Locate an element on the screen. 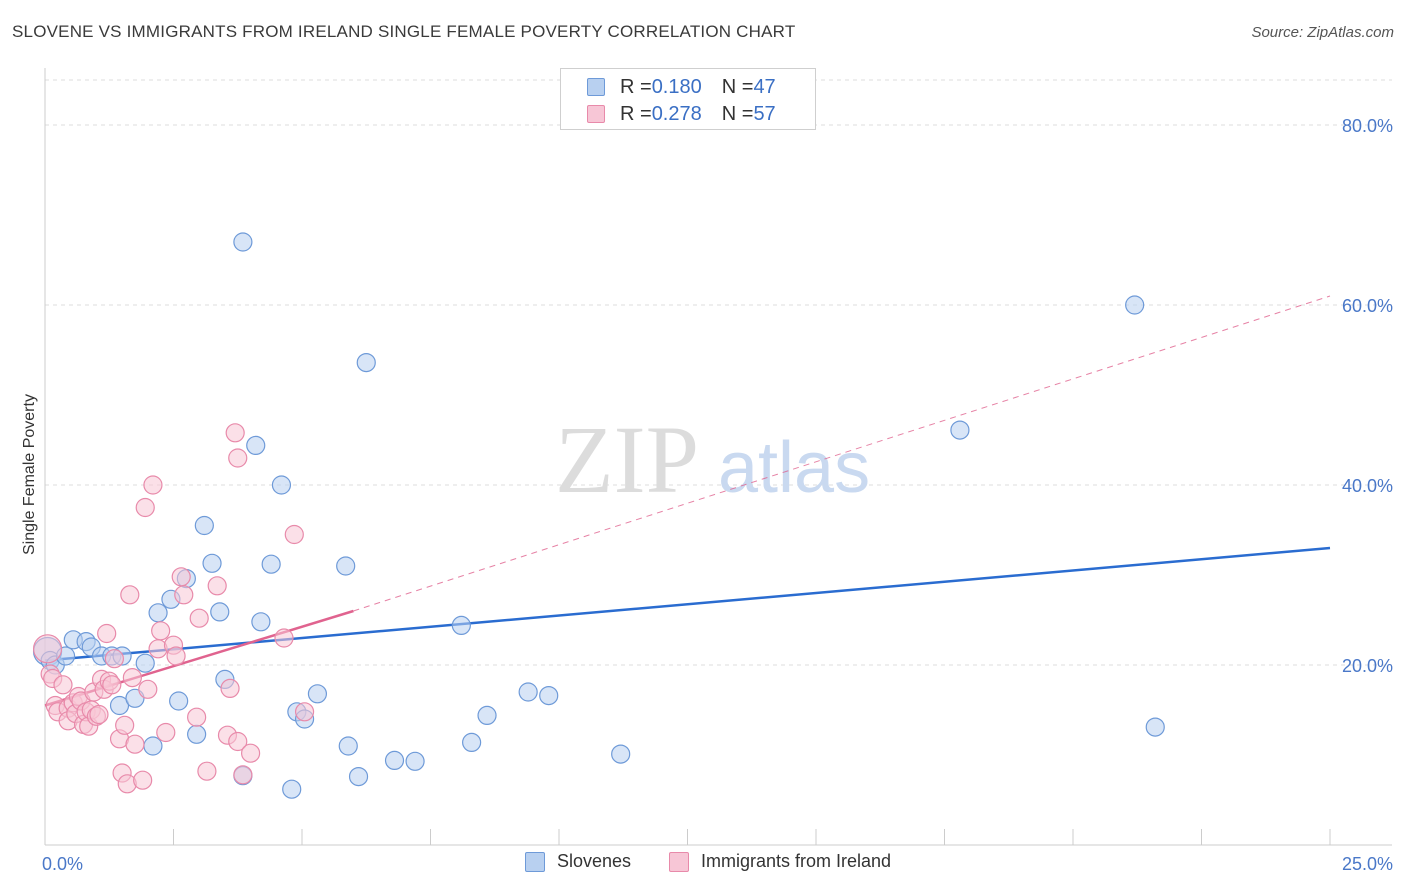 This screenshot has height=892, width=1406. watermark: ZIP atlas is located at coordinates (712, 459).